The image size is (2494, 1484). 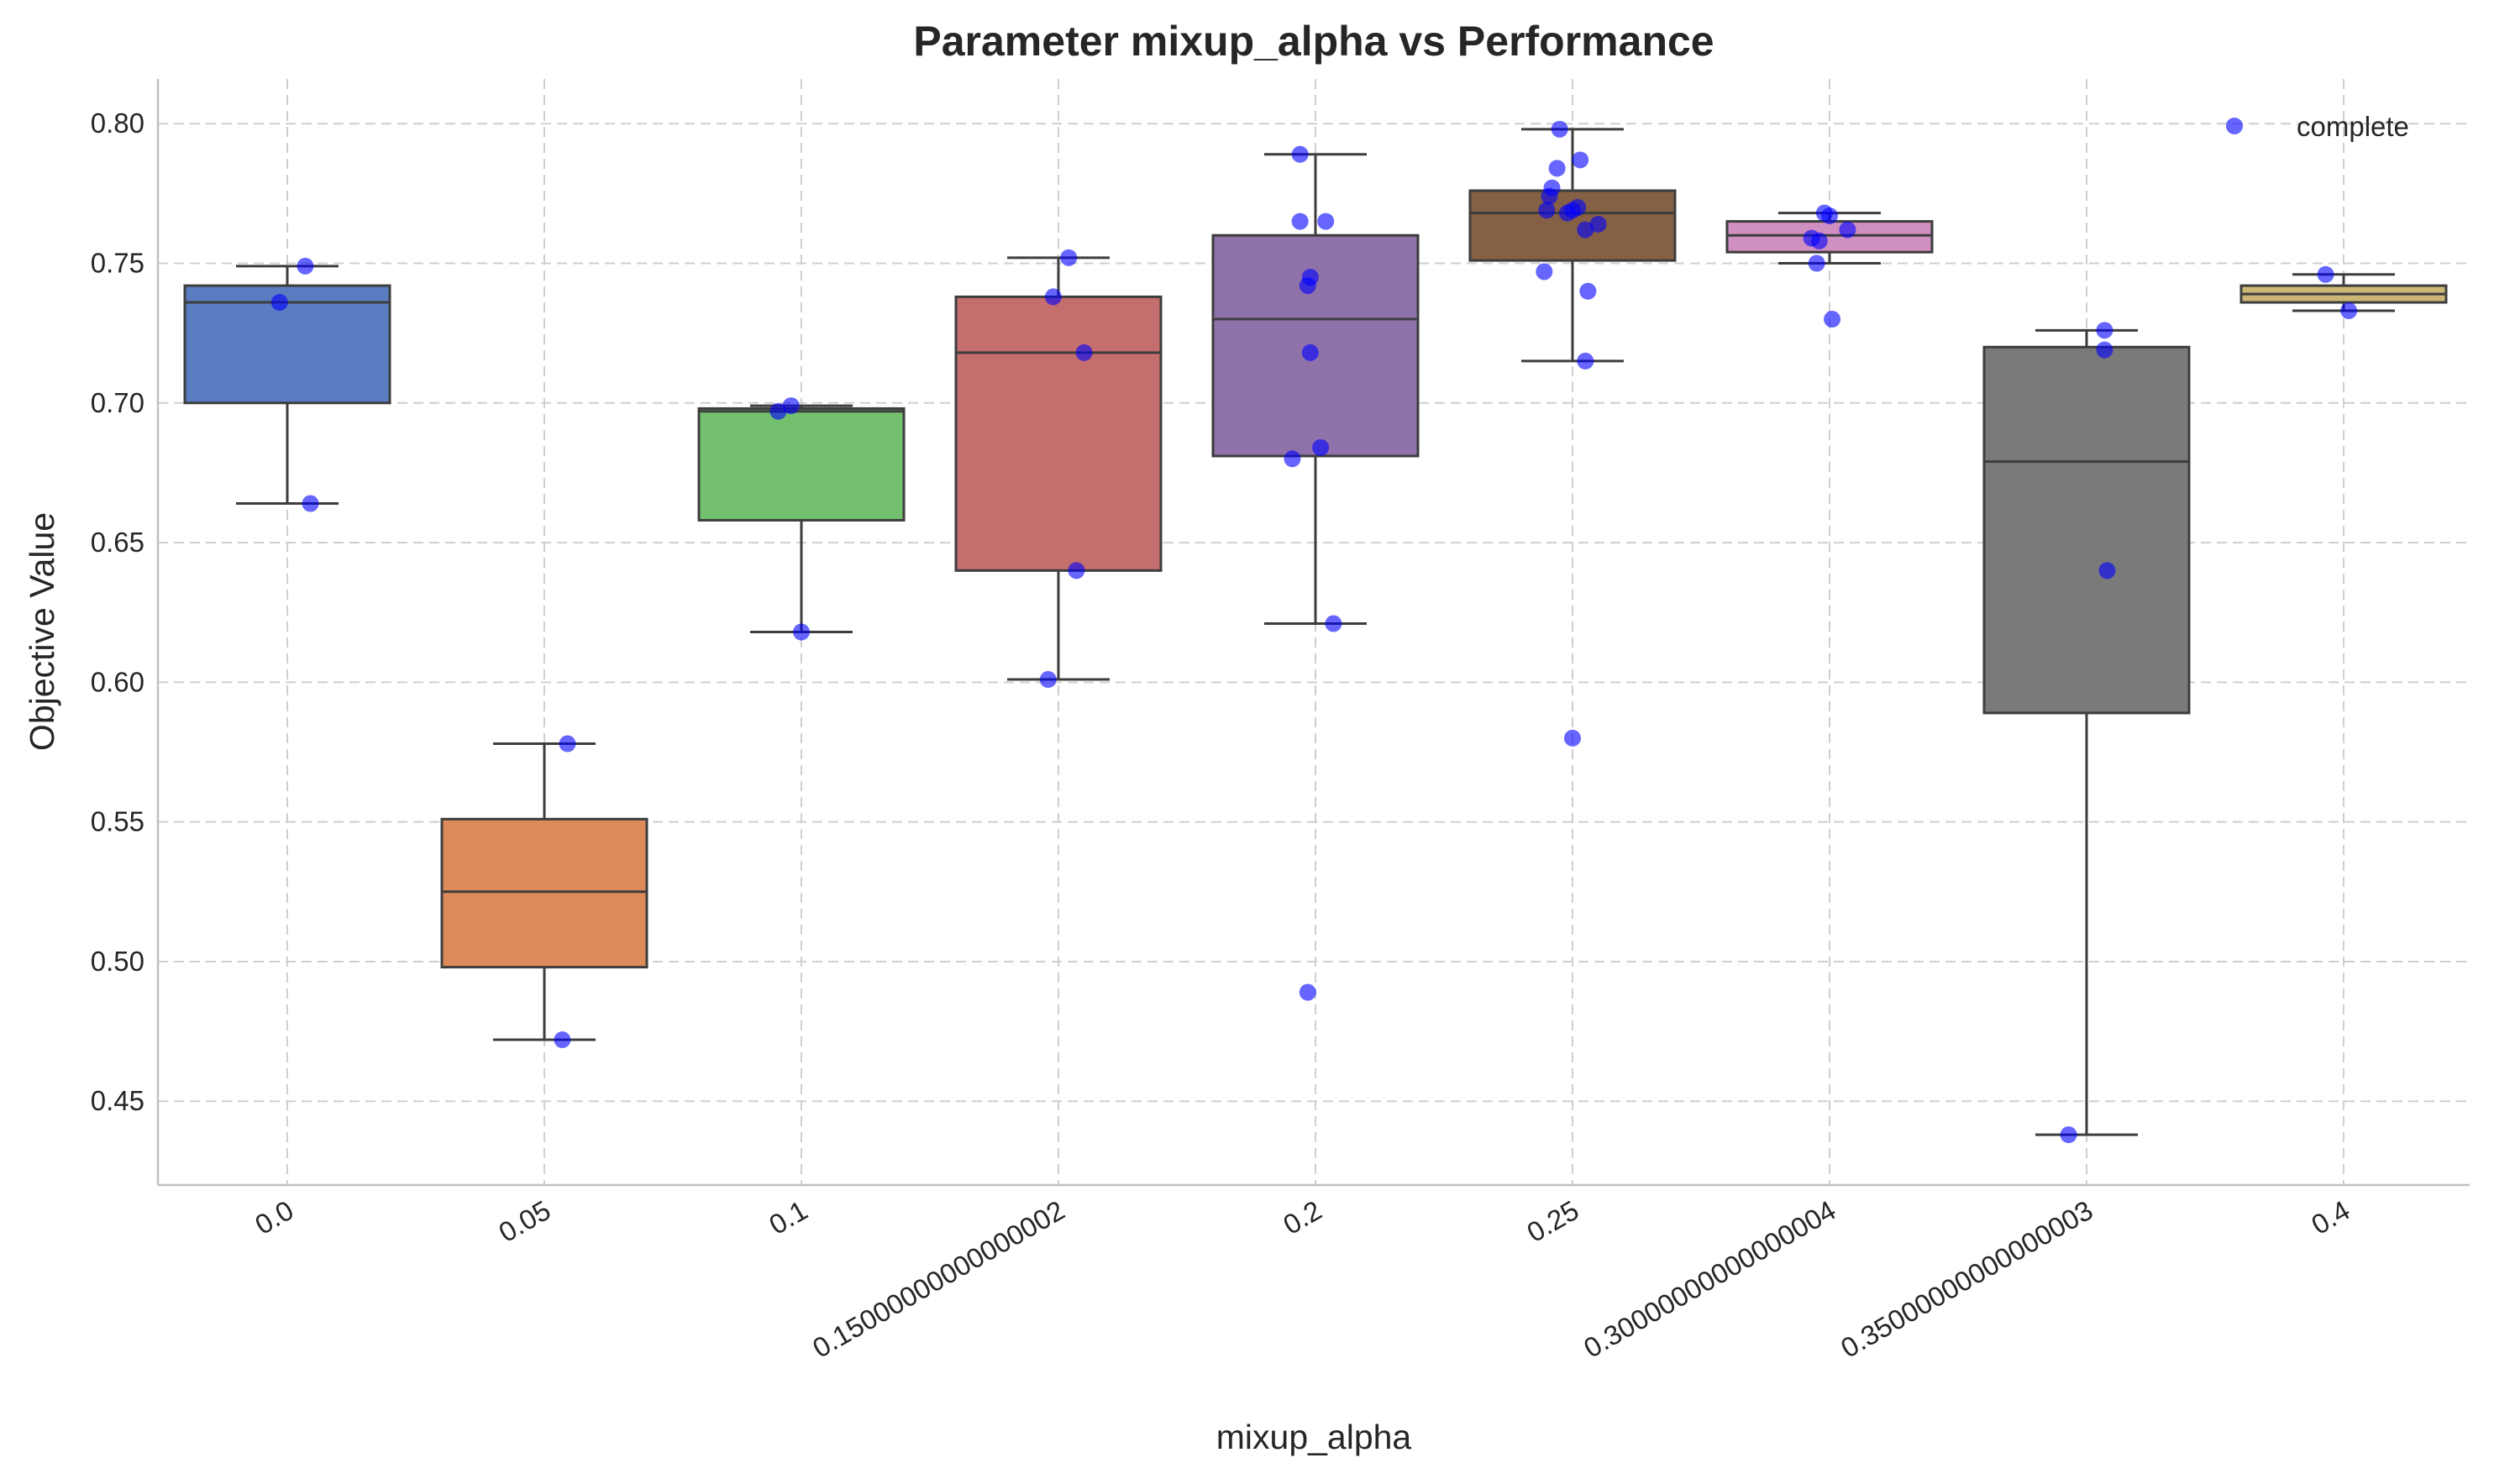 I want to click on y-tick-label: 0.45, so click(x=117, y=1100).